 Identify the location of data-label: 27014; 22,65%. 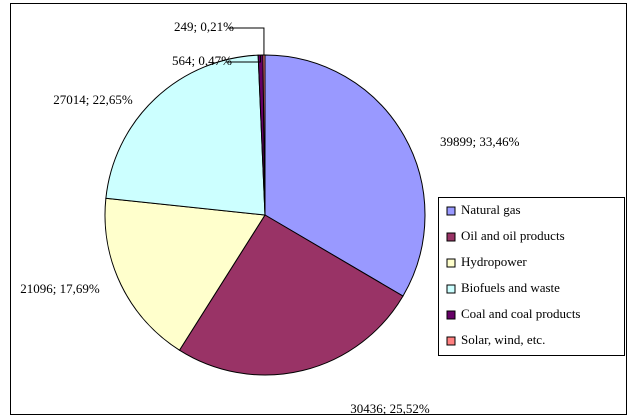
(93, 99).